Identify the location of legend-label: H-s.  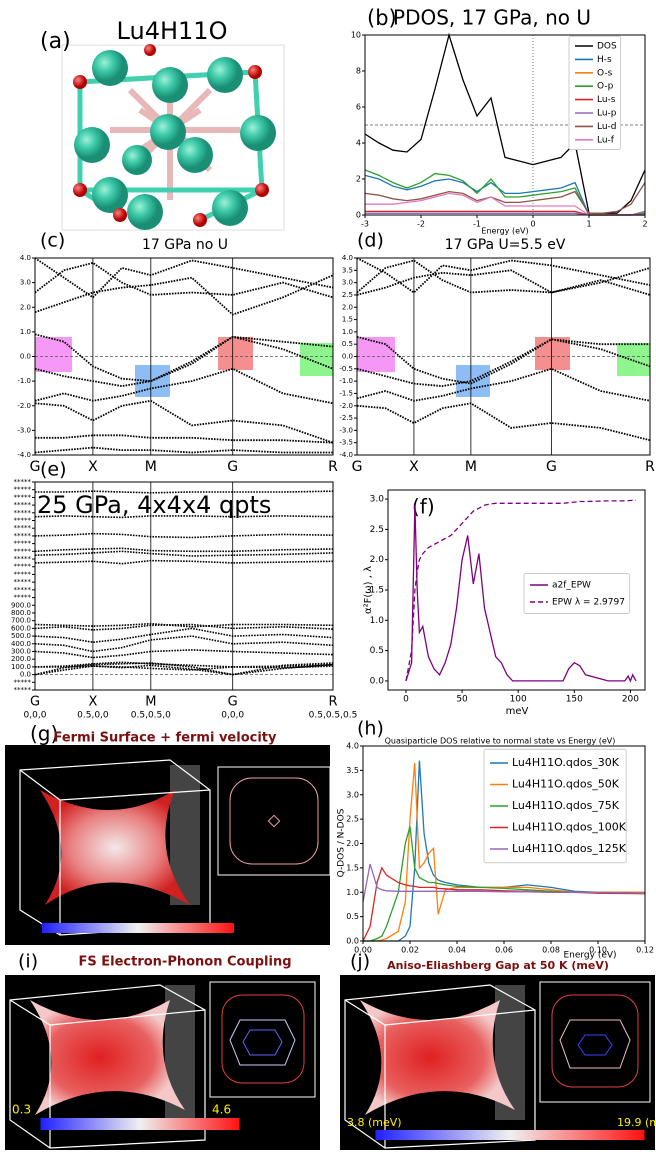
(604, 60).